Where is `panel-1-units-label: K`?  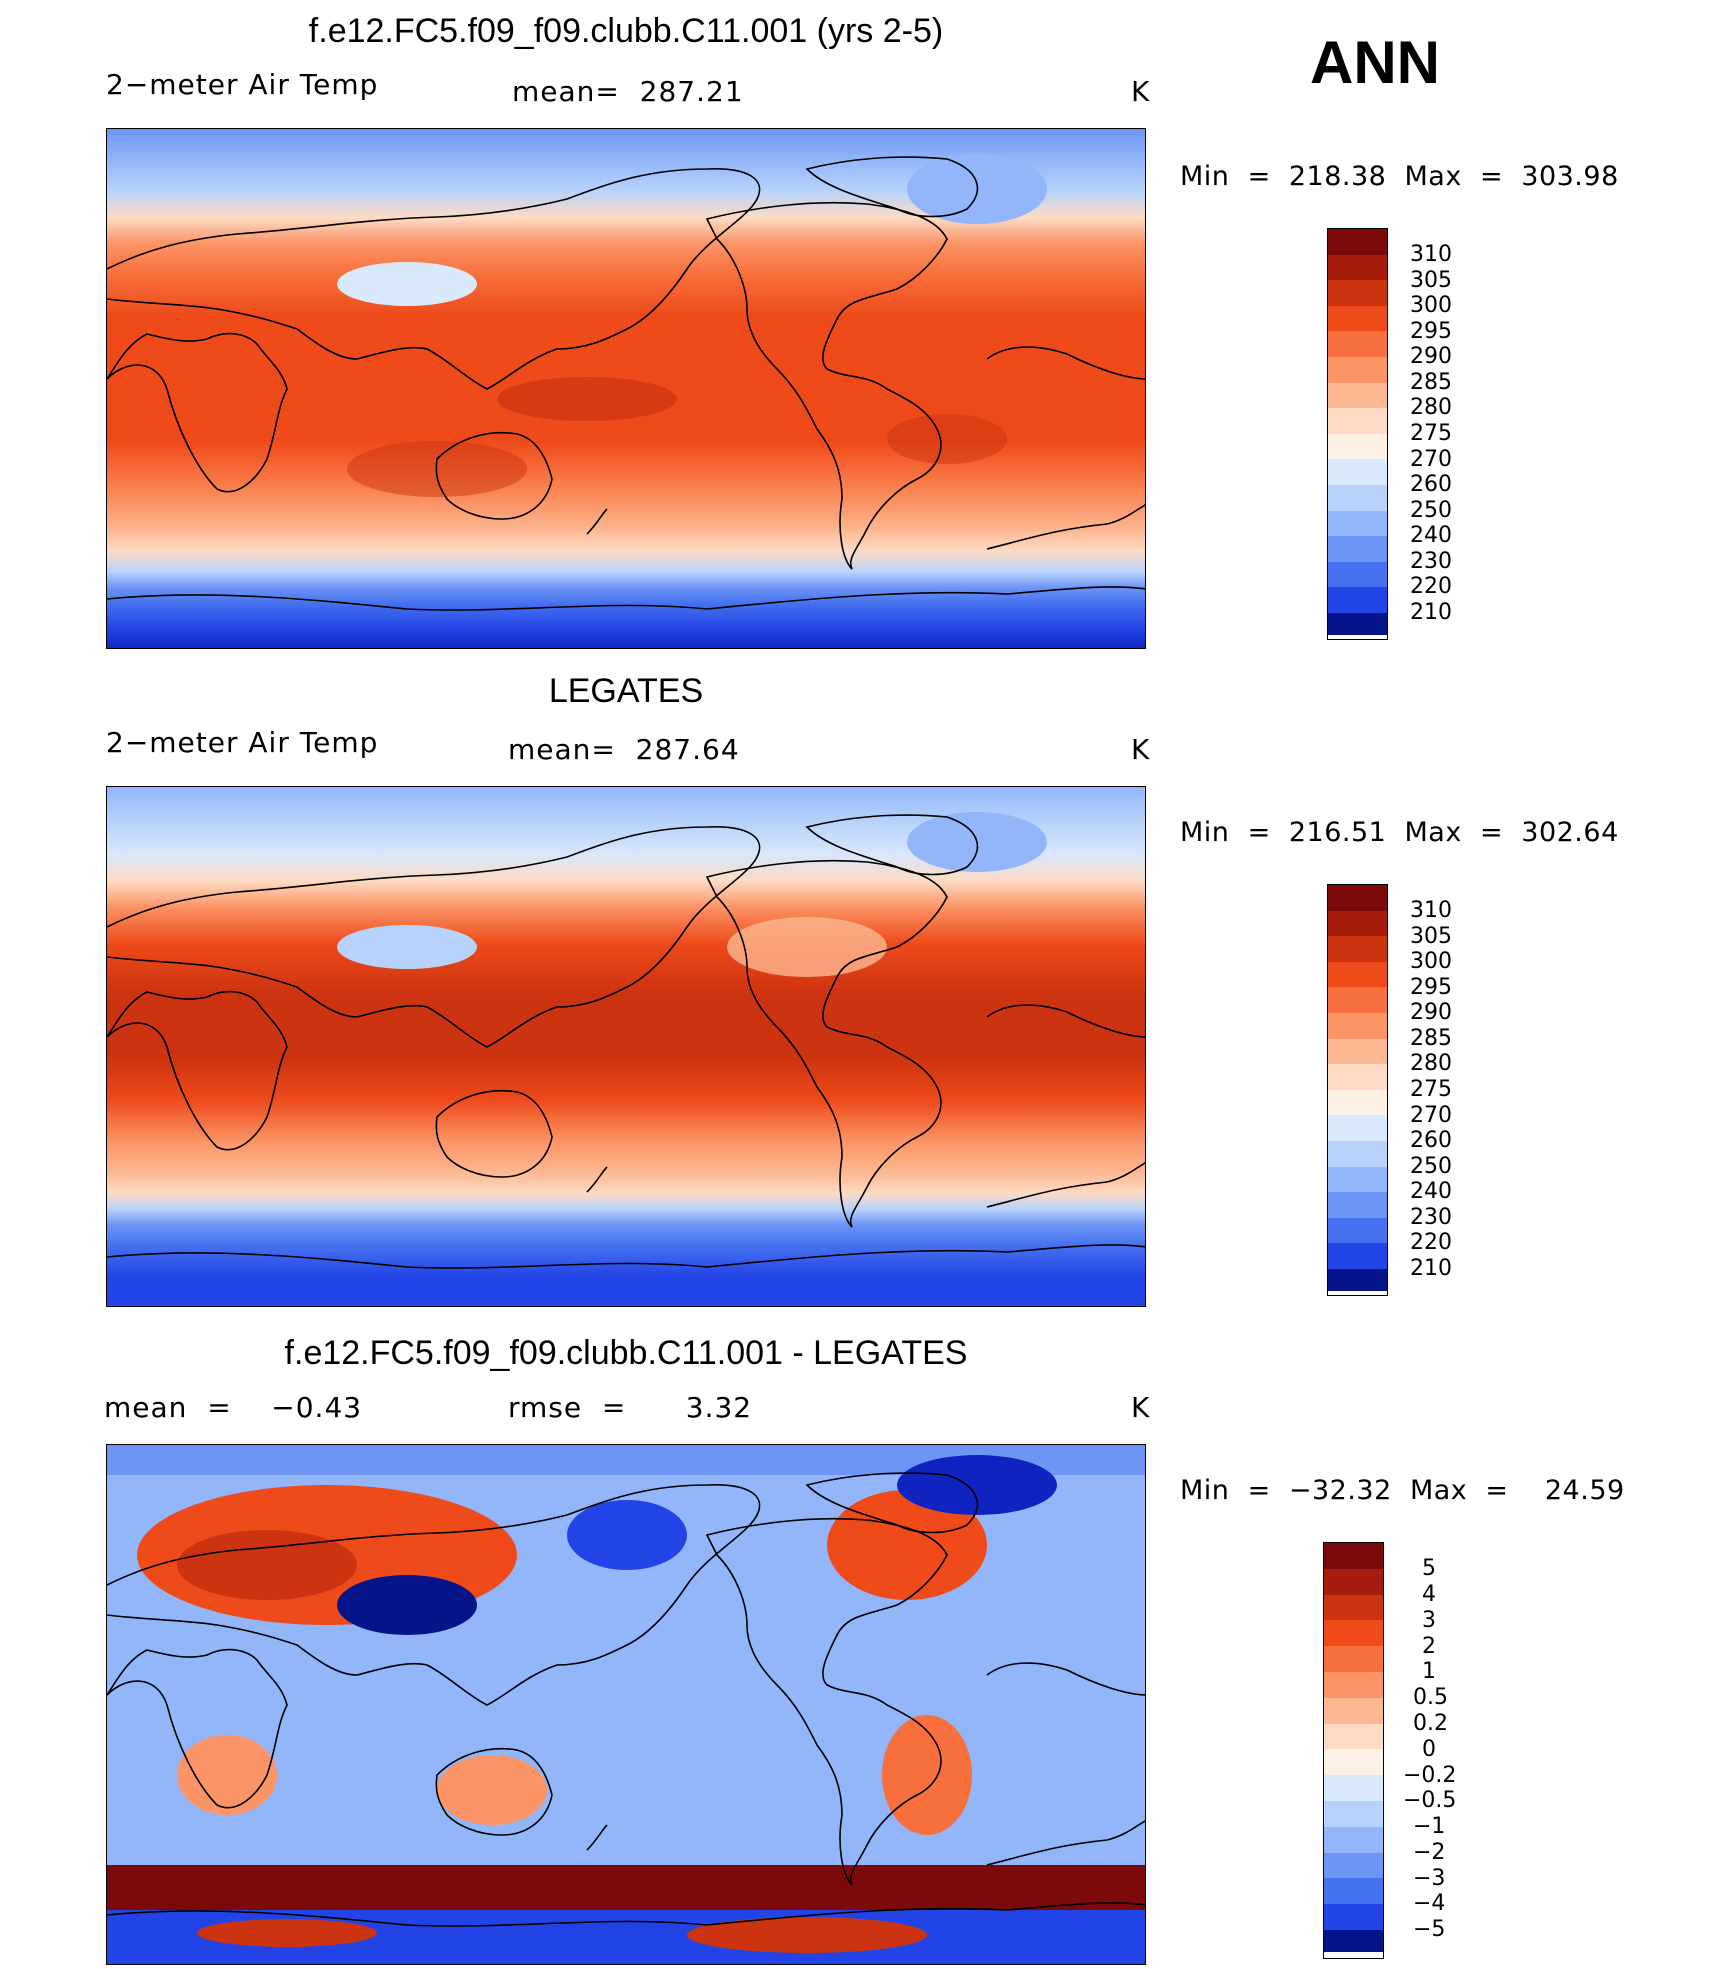 panel-1-units-label: K is located at coordinates (1141, 91).